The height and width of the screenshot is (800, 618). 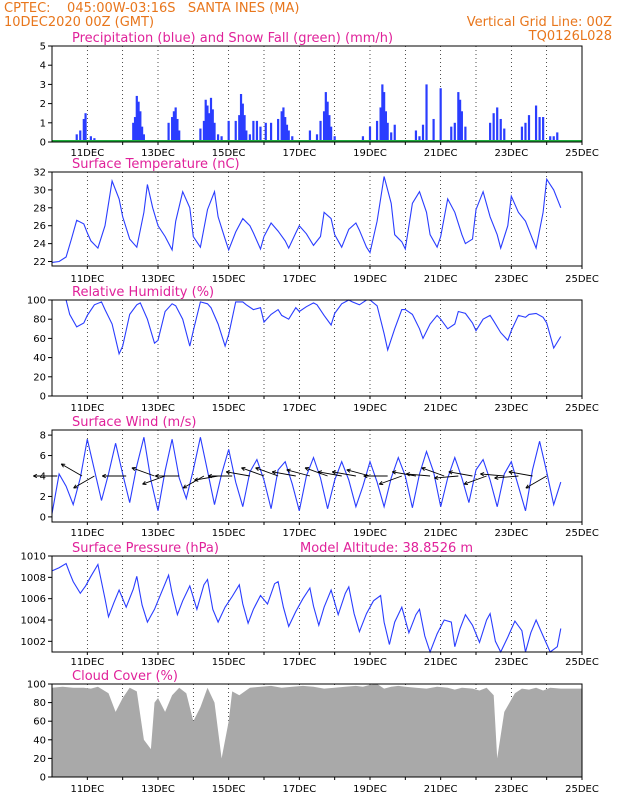 I want to click on y-tick-label: 60, so click(x=39, y=722).